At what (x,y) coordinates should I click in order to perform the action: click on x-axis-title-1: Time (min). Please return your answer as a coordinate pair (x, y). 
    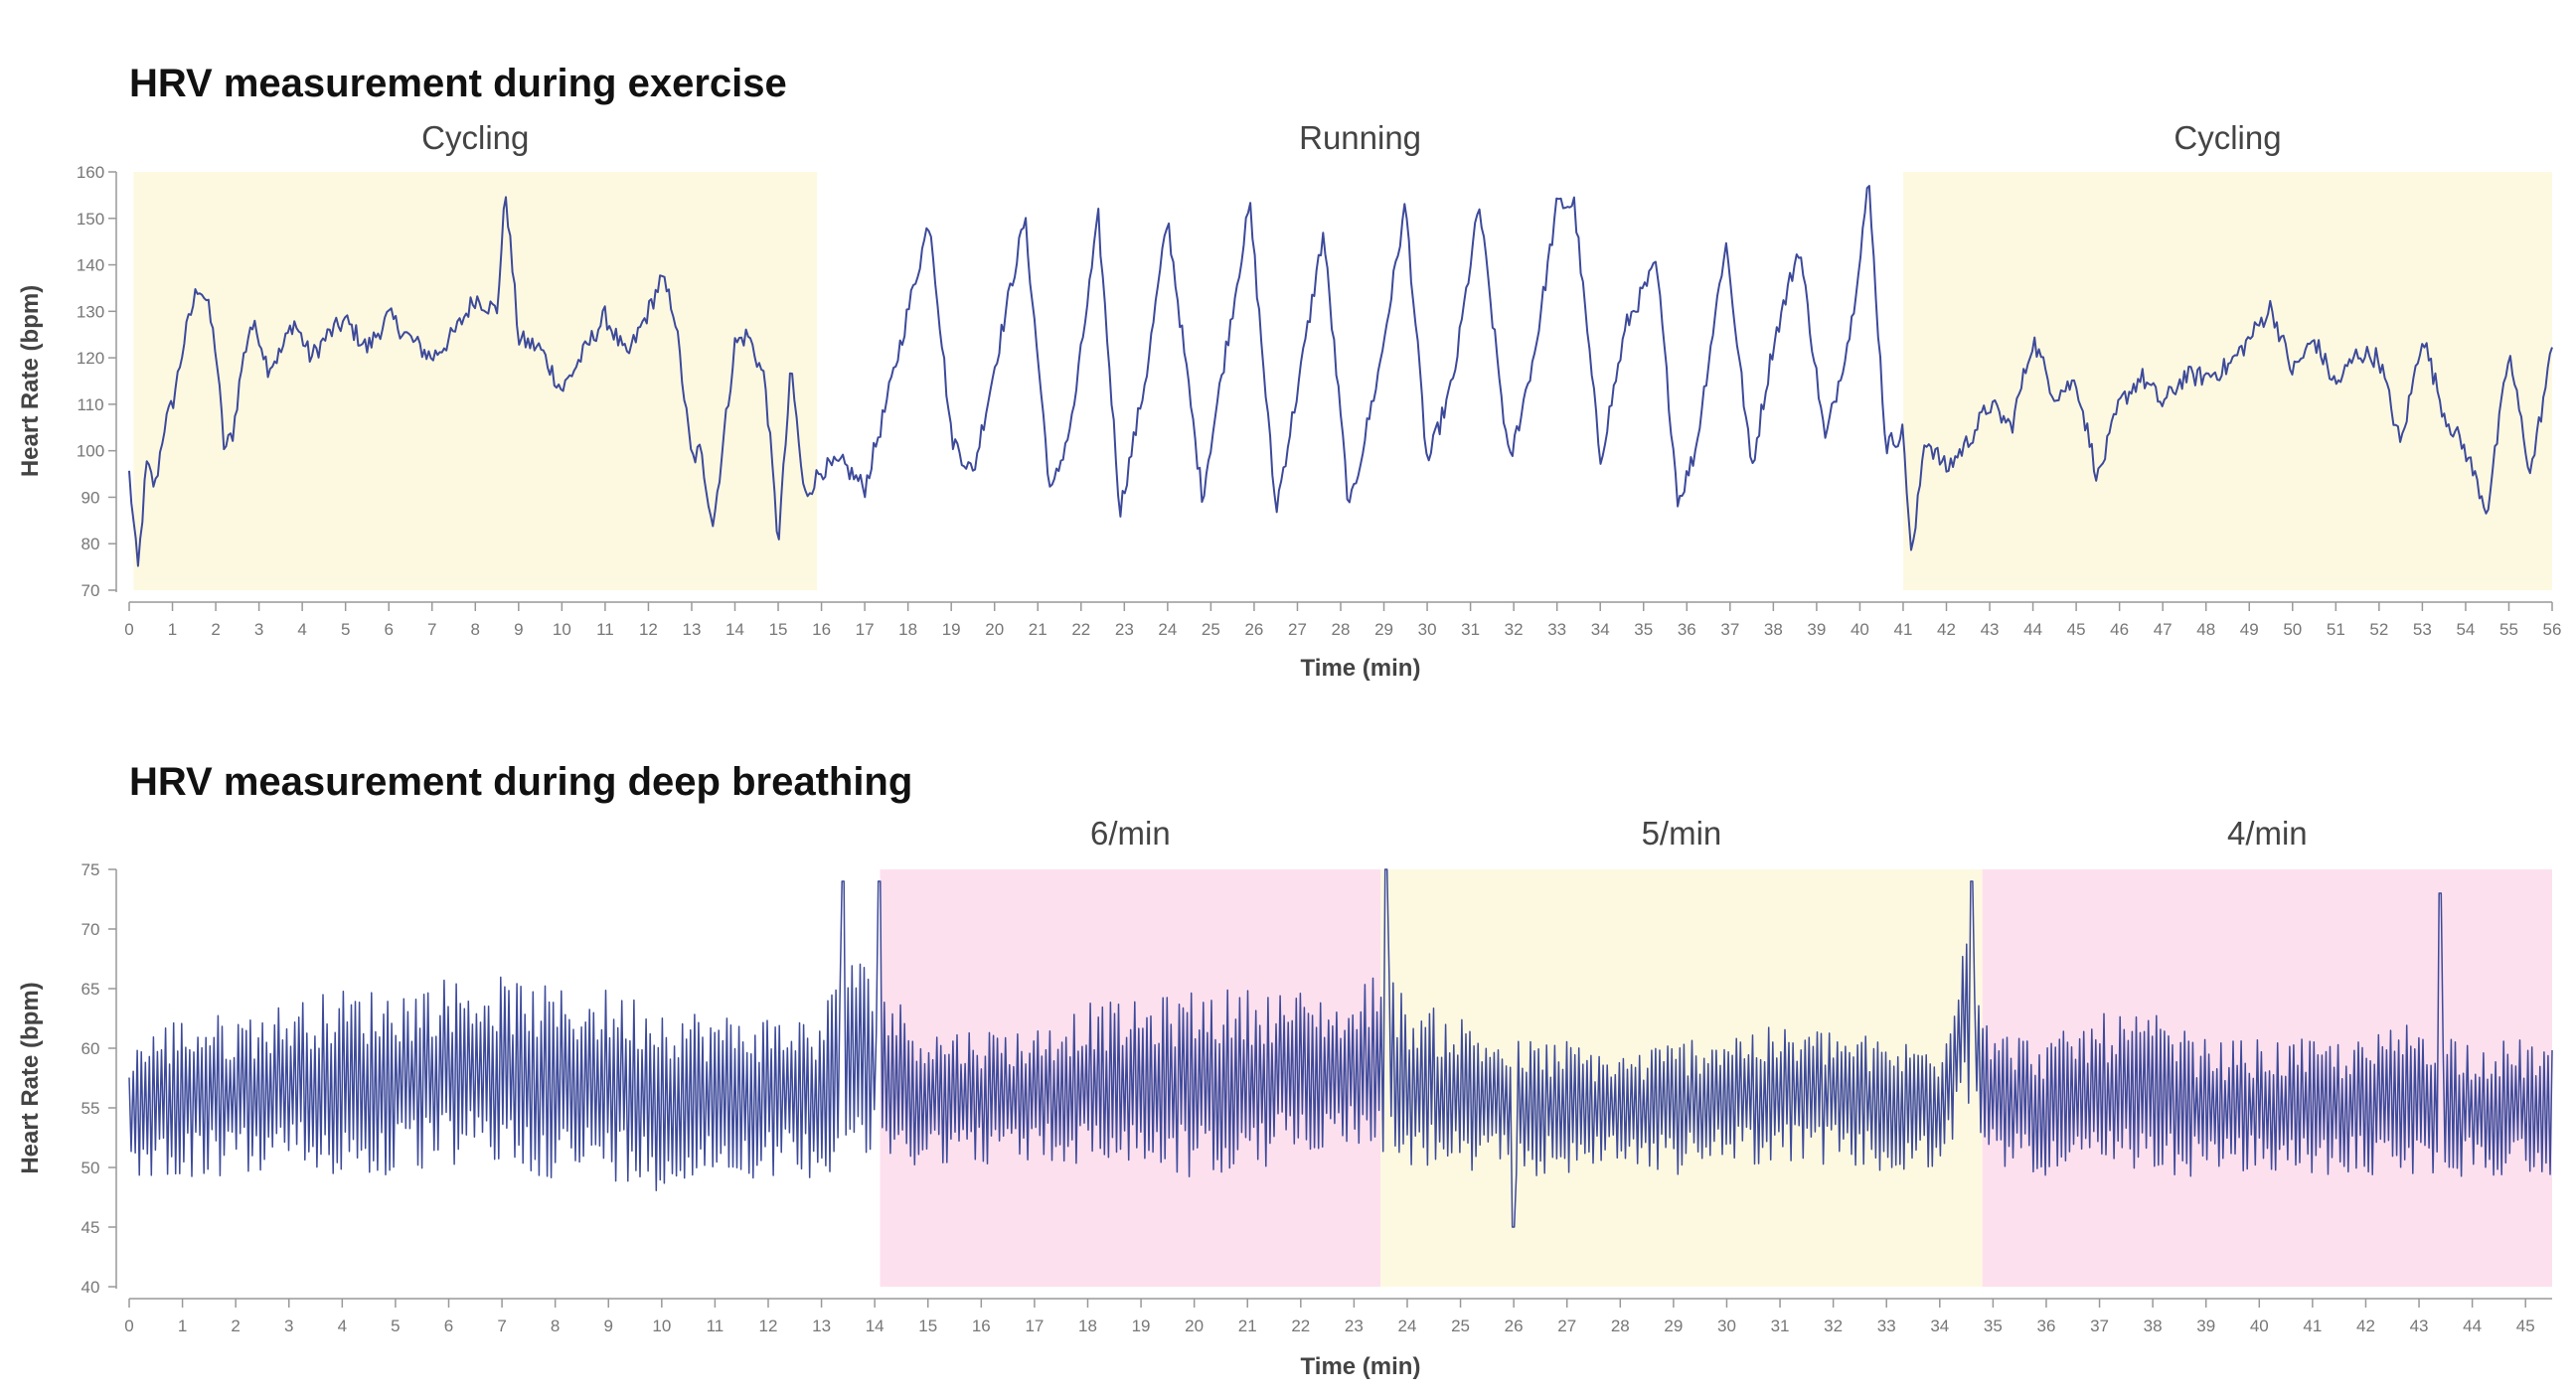
    Looking at the image, I should click on (1361, 1366).